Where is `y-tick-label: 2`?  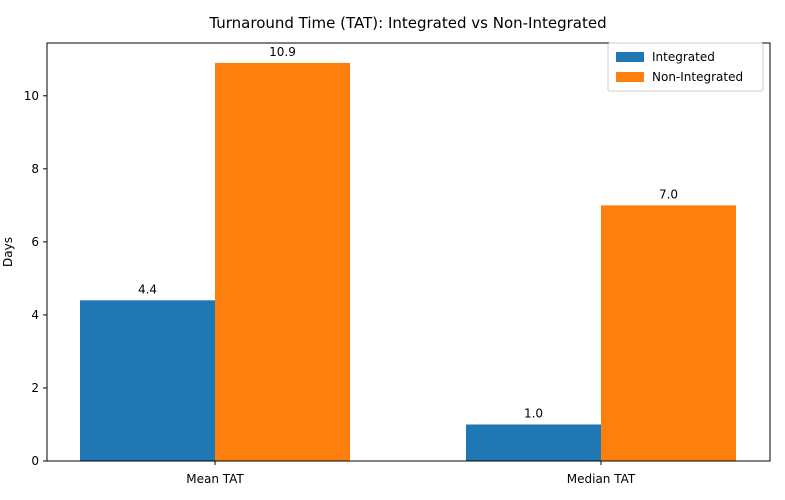 y-tick-label: 2 is located at coordinates (35, 388).